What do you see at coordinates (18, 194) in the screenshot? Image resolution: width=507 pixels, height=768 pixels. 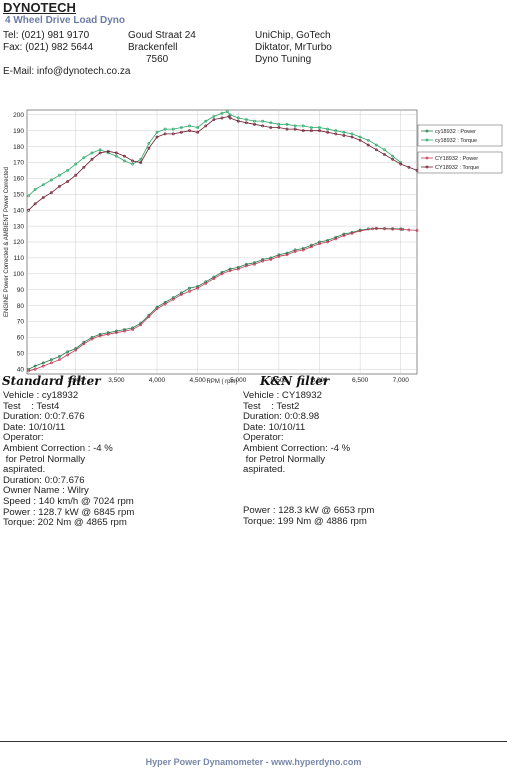 I see `y-tick-label: 150` at bounding box center [18, 194].